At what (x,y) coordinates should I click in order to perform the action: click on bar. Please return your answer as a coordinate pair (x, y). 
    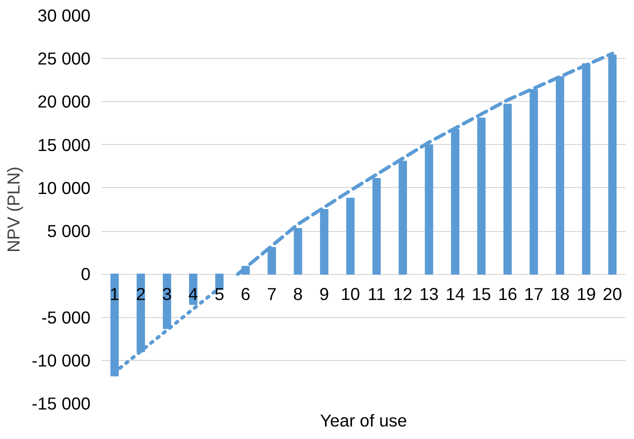
    Looking at the image, I should click on (350, 236).